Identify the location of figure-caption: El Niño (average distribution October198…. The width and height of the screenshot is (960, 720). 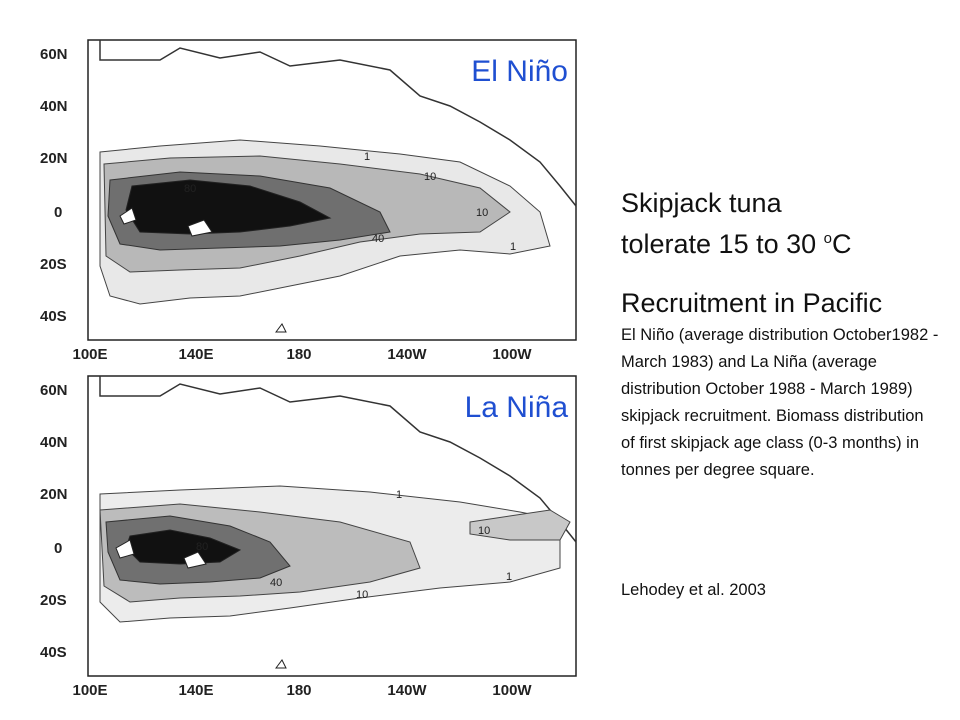
(780, 402).